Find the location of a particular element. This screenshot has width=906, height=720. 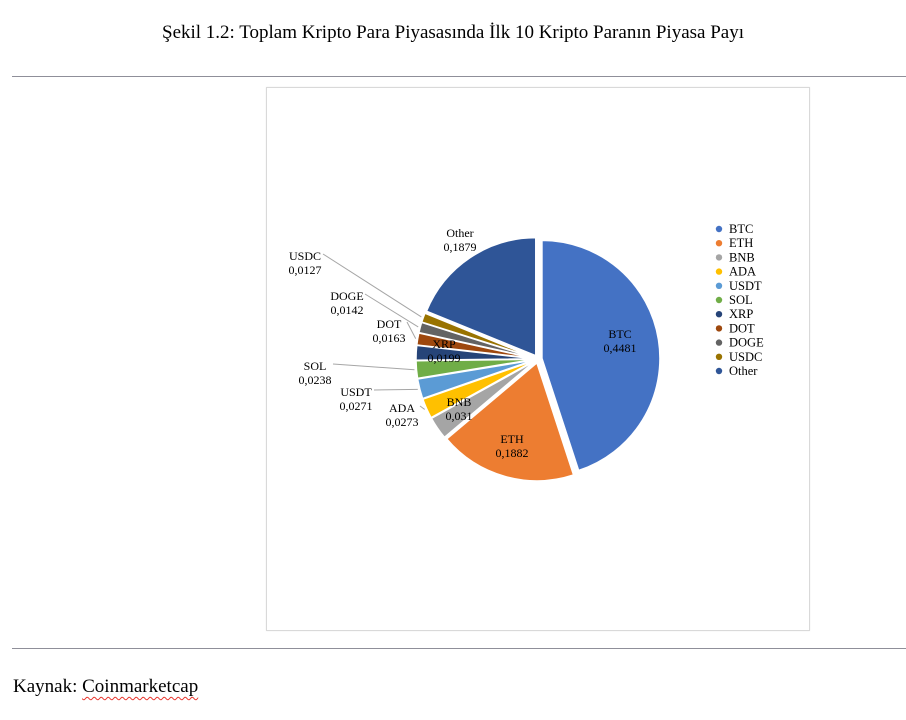

leader-line-ada is located at coordinates (422, 407).